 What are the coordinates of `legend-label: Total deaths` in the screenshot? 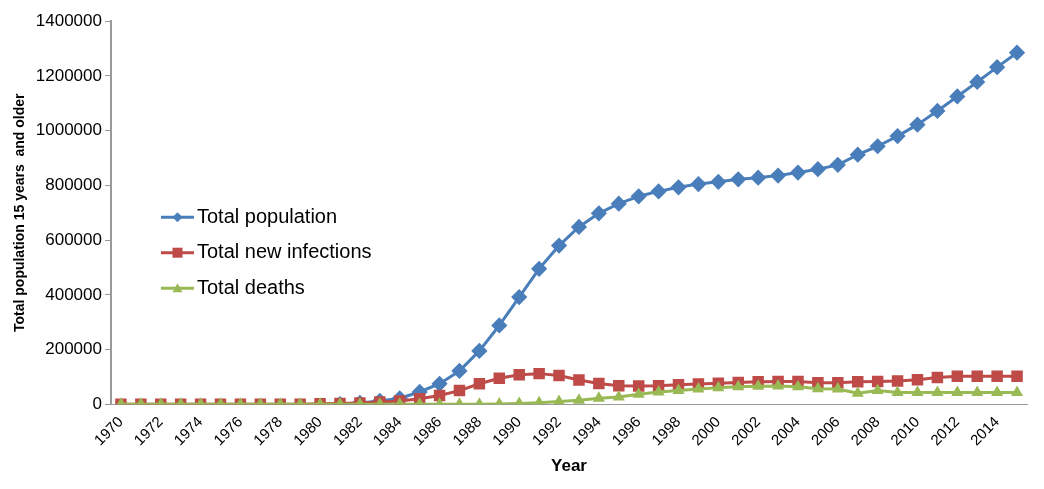 It's located at (250, 286).